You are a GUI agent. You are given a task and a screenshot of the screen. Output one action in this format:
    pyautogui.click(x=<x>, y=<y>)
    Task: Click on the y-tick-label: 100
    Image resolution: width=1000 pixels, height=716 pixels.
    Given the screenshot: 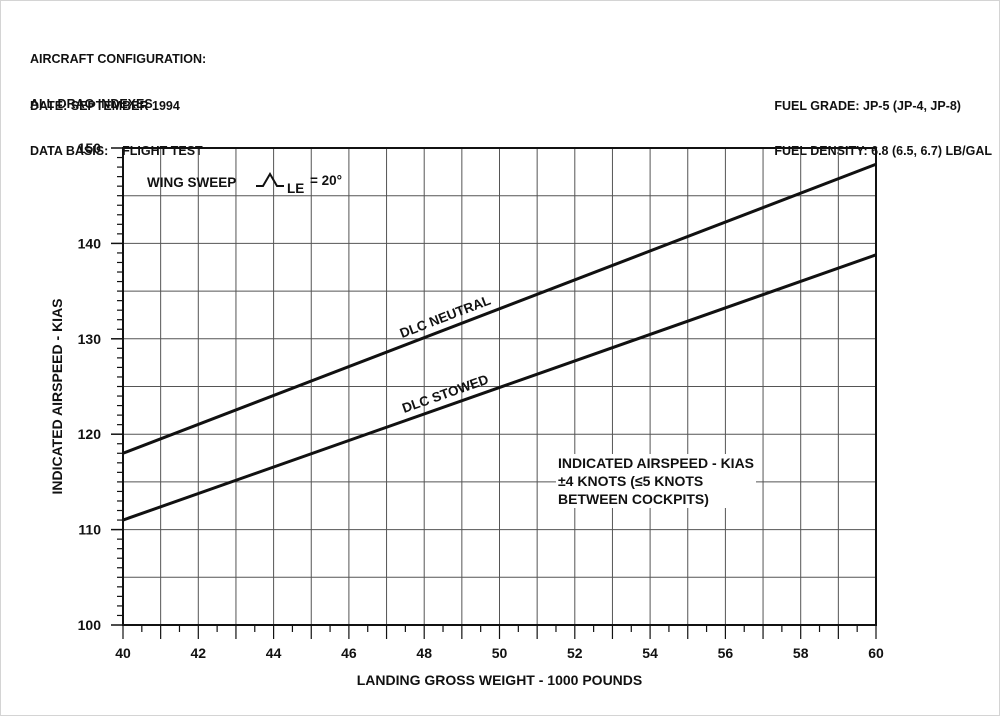 What is the action you would take?
    pyautogui.click(x=90, y=625)
    